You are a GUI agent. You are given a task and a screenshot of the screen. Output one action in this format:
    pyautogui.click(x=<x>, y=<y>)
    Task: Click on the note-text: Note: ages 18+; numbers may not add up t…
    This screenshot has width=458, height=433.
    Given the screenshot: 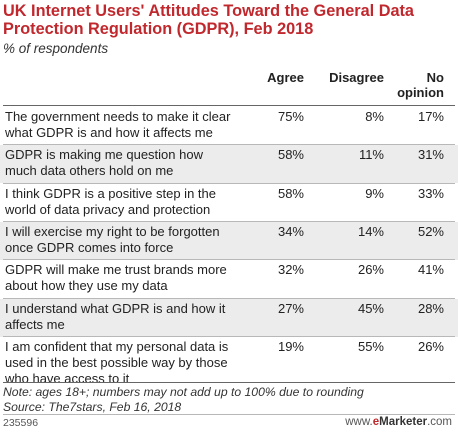 What is the action you would take?
    pyautogui.click(x=183, y=392)
    